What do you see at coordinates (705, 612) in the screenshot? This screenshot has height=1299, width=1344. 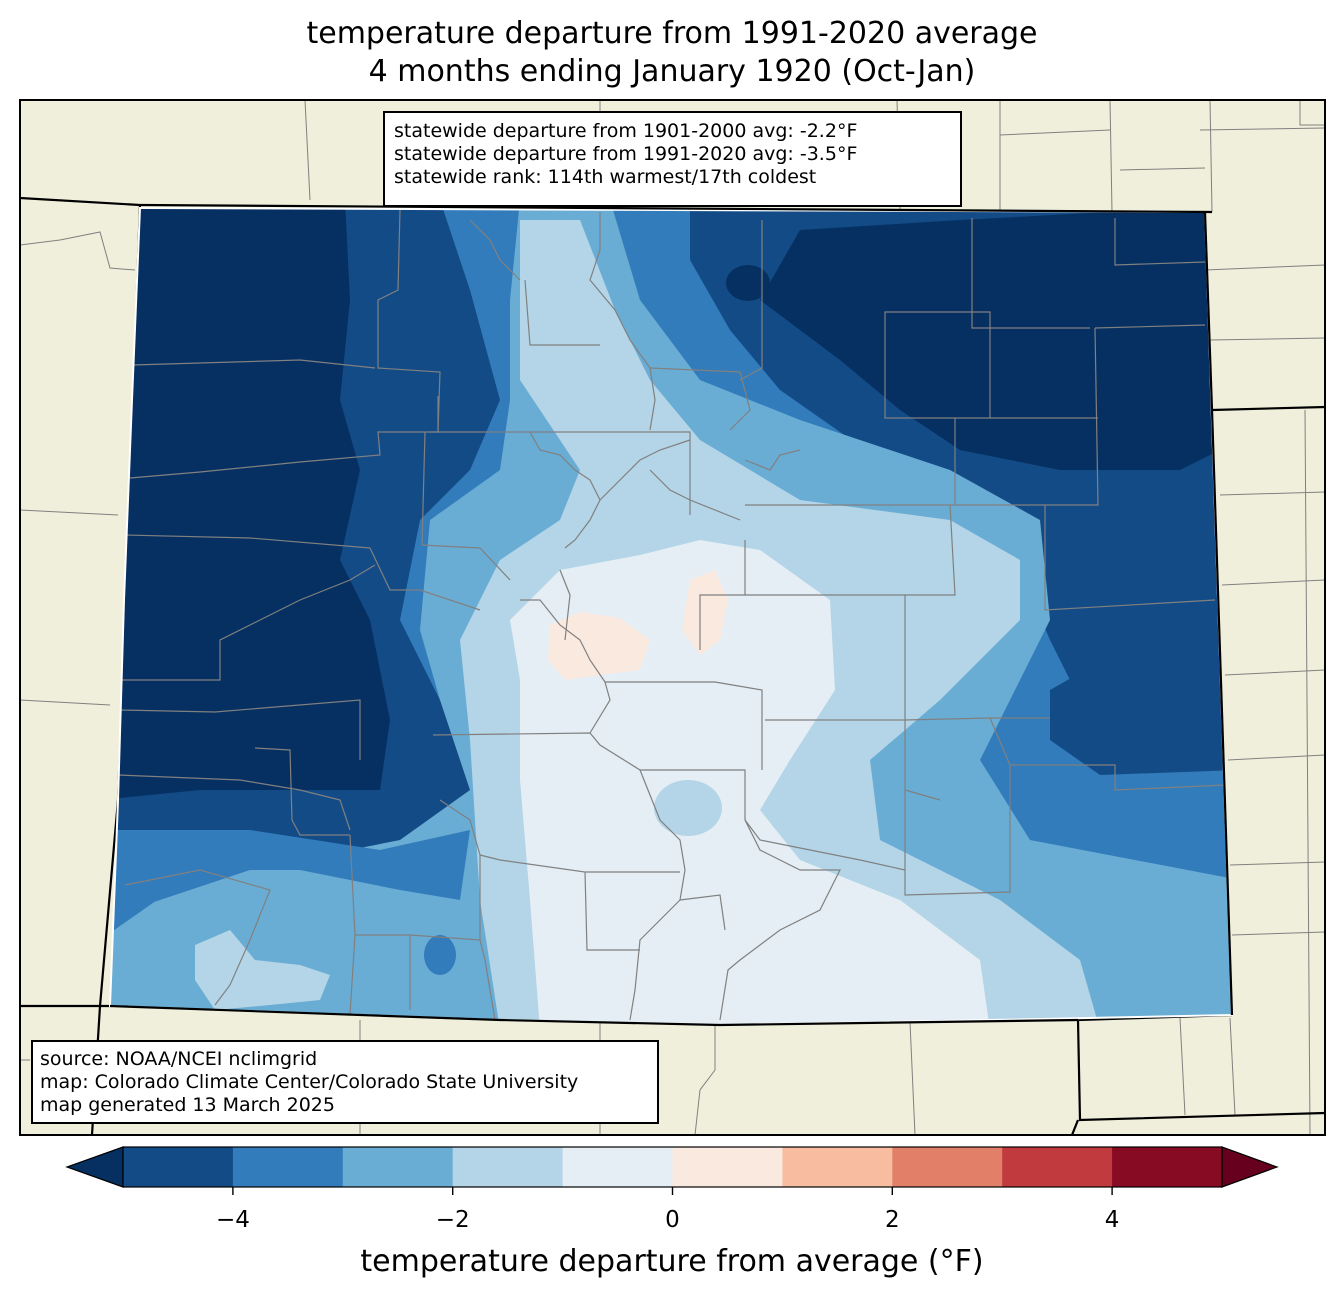 I see `field-warm-spot-east` at bounding box center [705, 612].